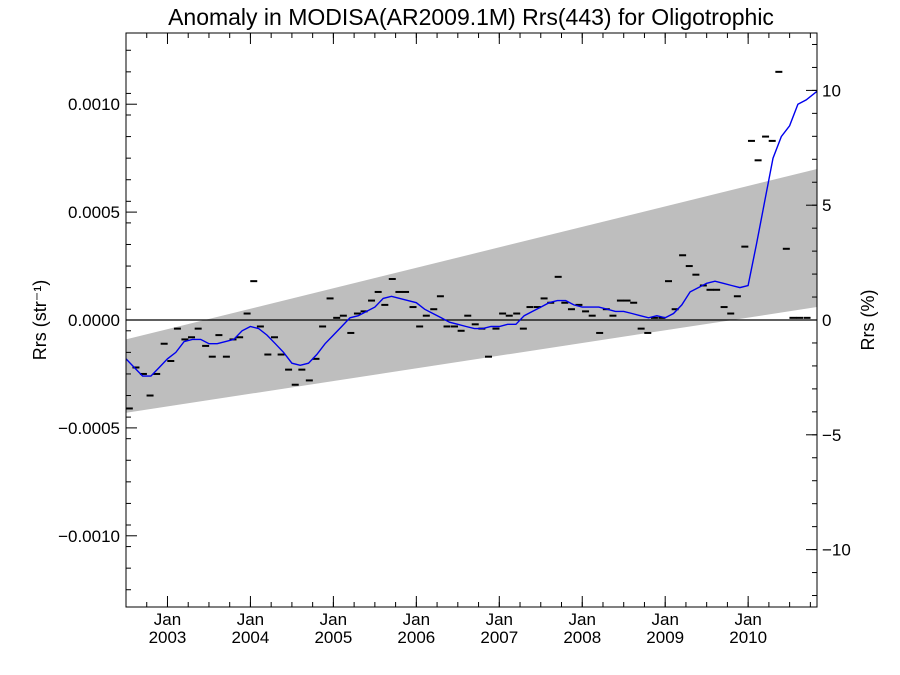  I want to click on y-tick-label-right: 0, so click(826, 320).